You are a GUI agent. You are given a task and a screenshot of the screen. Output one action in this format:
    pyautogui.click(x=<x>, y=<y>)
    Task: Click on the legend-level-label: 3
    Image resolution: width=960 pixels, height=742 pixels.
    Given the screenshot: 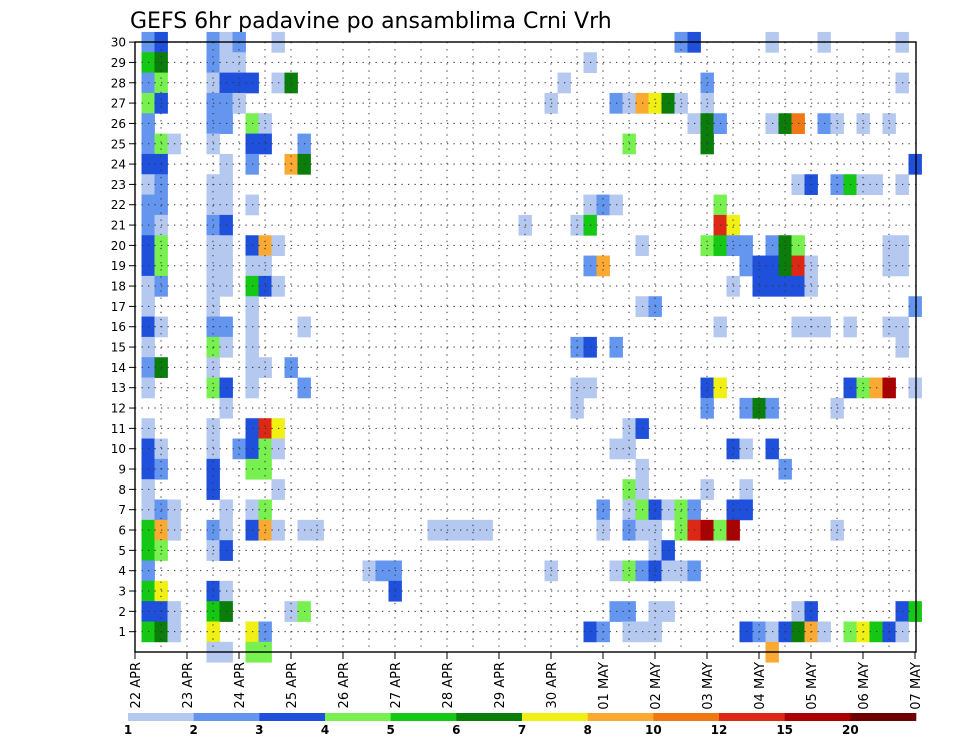 What is the action you would take?
    pyautogui.click(x=259, y=730)
    